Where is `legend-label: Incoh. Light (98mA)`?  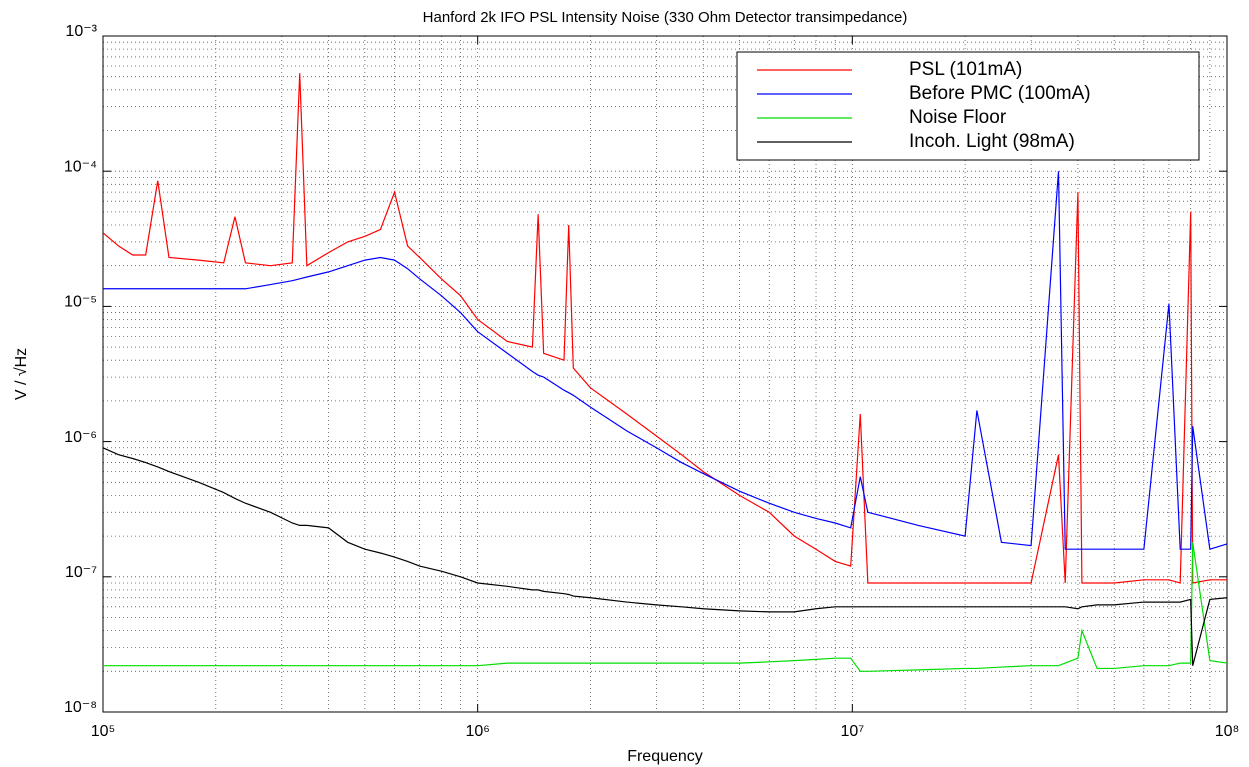 legend-label: Incoh. Light (98mA) is located at coordinates (992, 141).